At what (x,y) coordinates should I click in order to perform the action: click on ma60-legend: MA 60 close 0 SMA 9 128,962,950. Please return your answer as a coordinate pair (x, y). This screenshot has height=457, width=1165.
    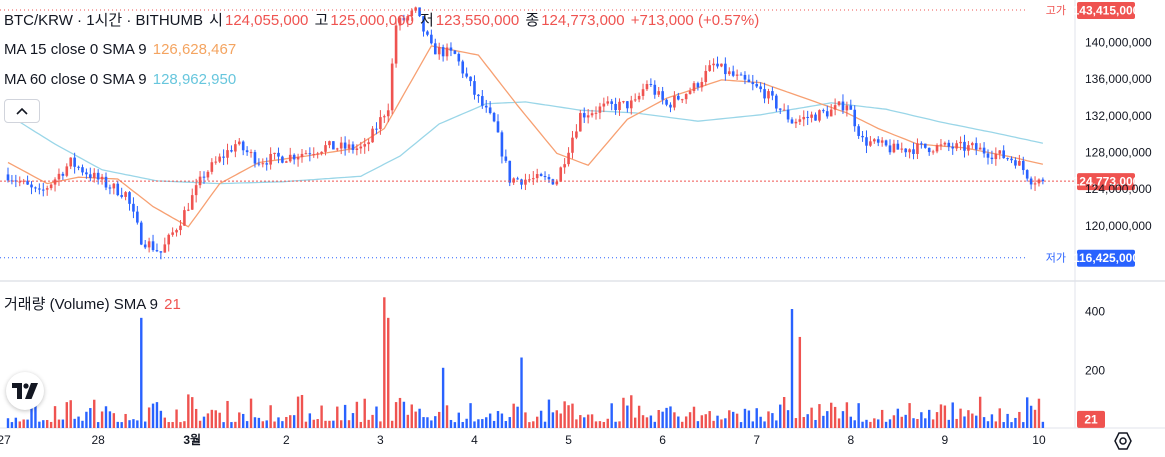
    Looking at the image, I should click on (121, 79).